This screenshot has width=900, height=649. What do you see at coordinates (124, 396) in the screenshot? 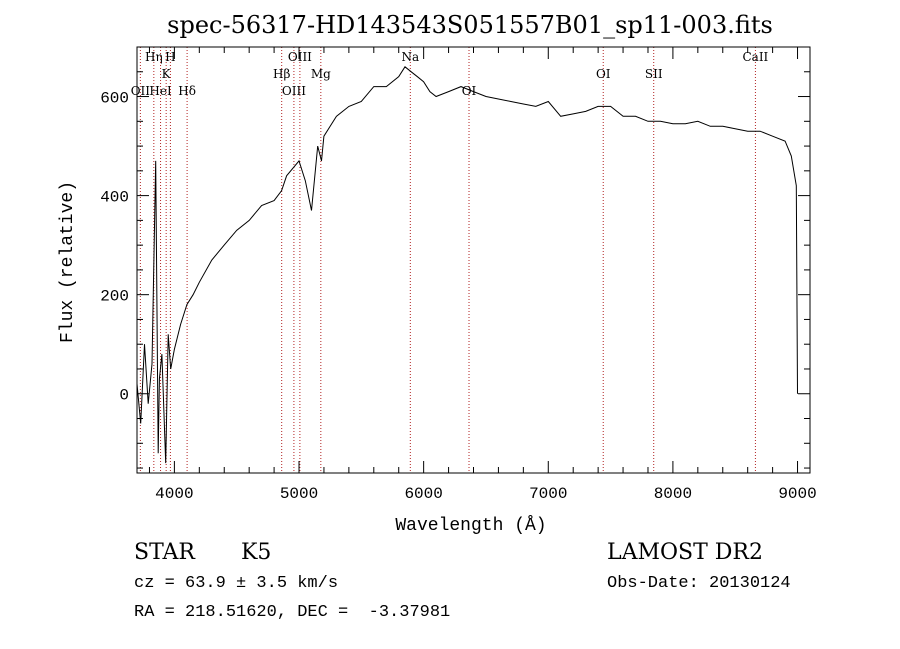
I see `y-tick-label-0: 0` at bounding box center [124, 396].